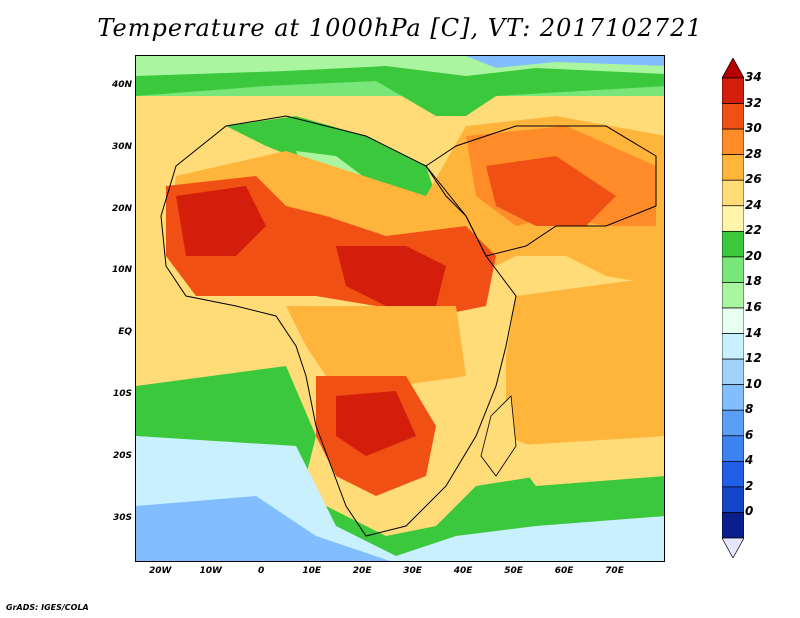 This screenshot has height=618, width=800. What do you see at coordinates (753, 230) in the screenshot?
I see `colorbar-label: 22` at bounding box center [753, 230].